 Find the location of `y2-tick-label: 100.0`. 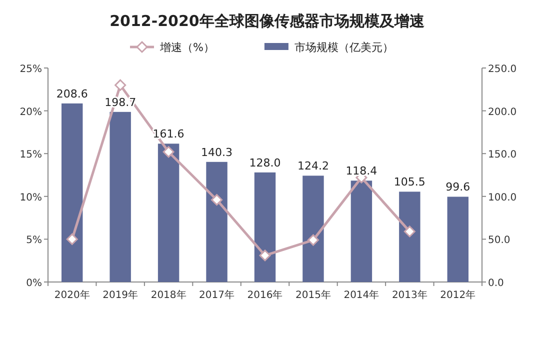

y2-tick-label: 100.0 is located at coordinates (502, 198).